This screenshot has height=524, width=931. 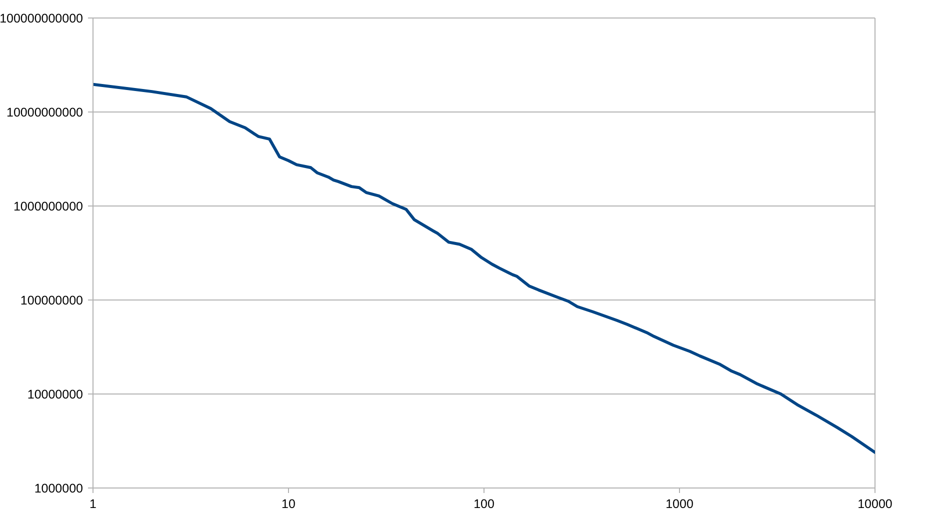 I want to click on y-tick-label: 1000000, so click(x=59, y=488).